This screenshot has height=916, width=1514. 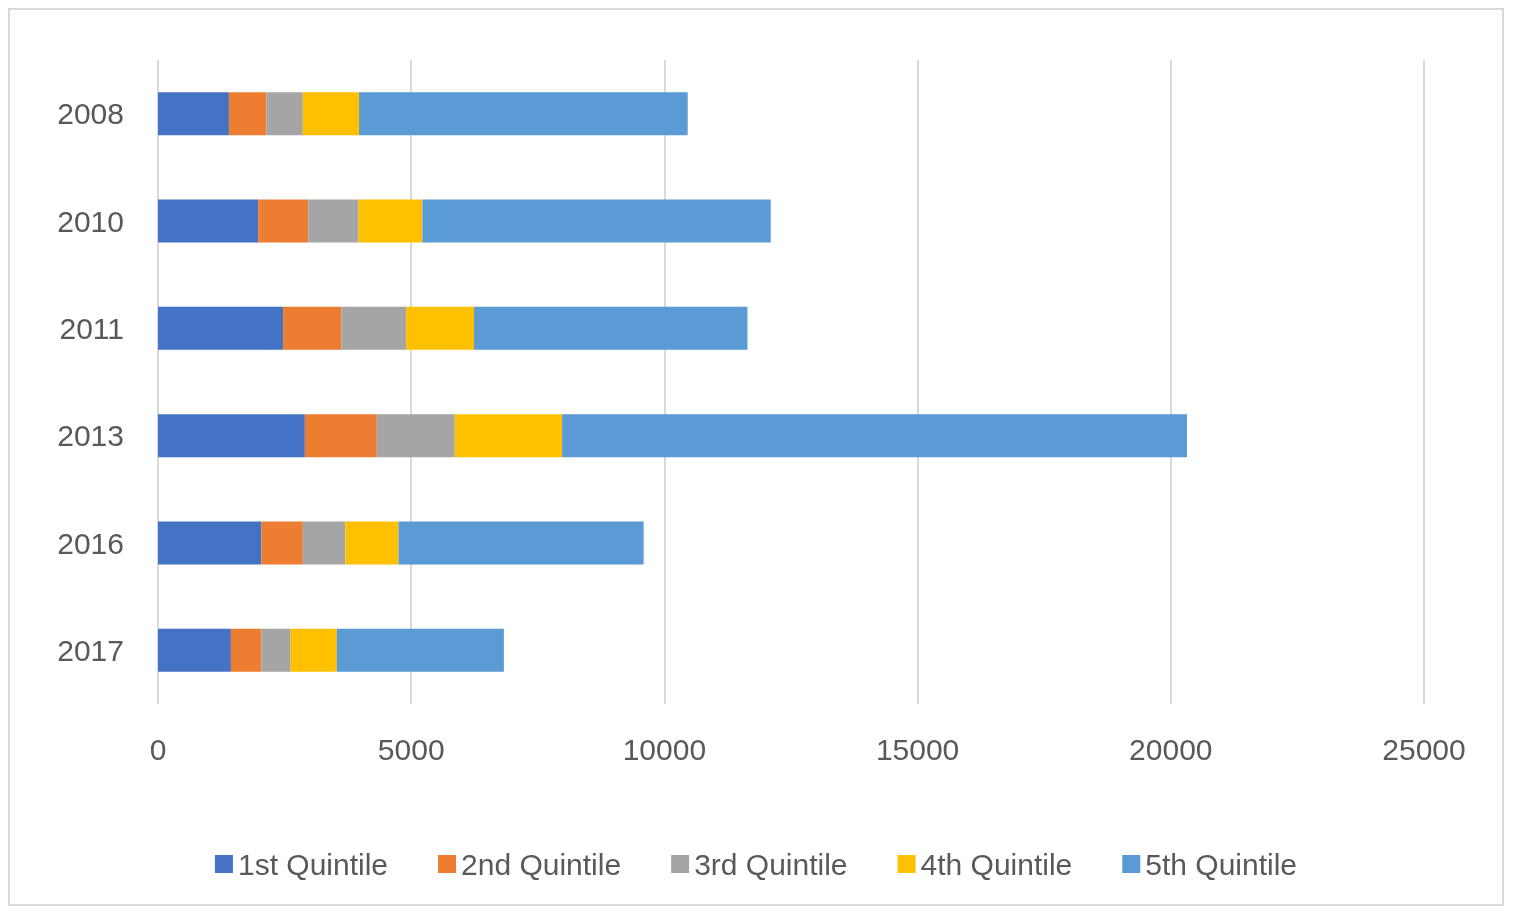 I want to click on y-tick-label: 2013, so click(x=90, y=436).